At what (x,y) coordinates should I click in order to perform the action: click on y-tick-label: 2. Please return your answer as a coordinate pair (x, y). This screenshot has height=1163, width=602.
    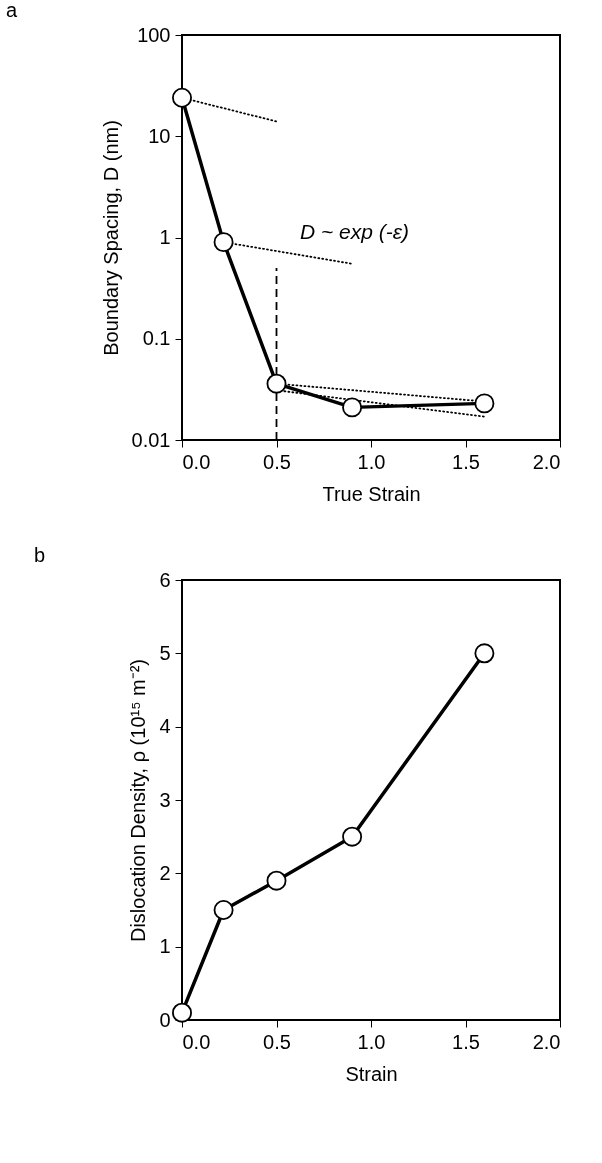
    Looking at the image, I should click on (165, 872).